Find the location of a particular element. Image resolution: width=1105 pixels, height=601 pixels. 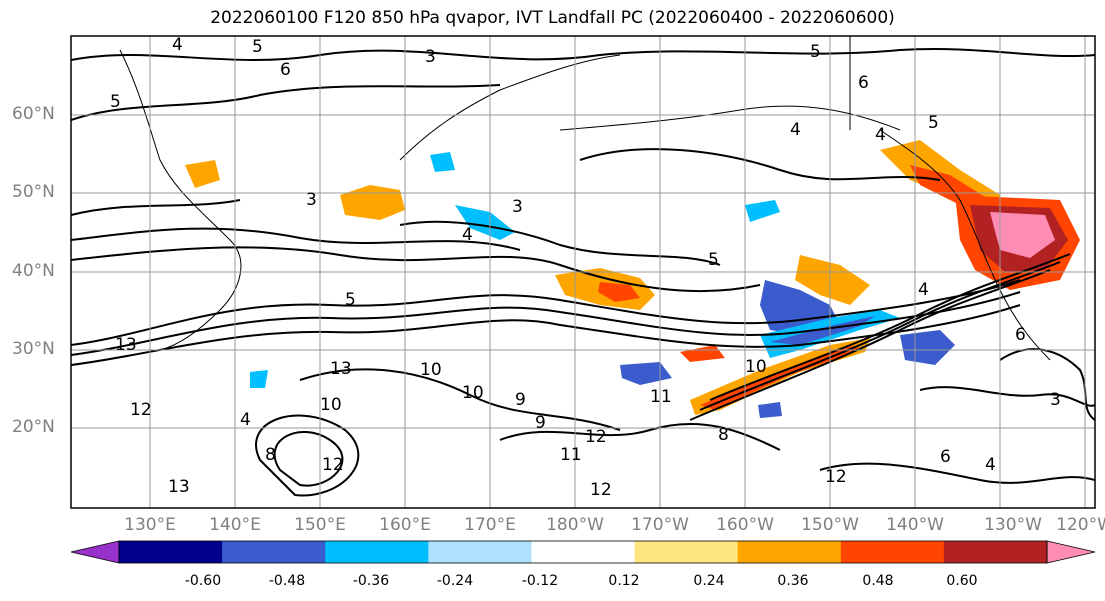

lon-label: 160°W is located at coordinates (745, 525).